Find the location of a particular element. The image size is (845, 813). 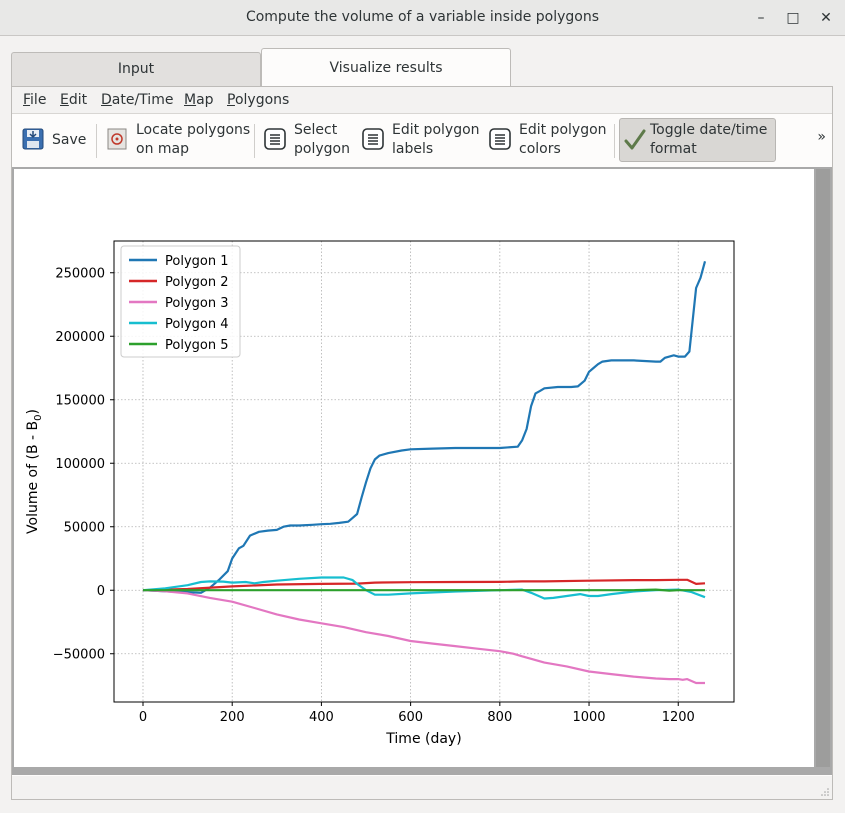

menu-file: File is located at coordinates (35, 100).